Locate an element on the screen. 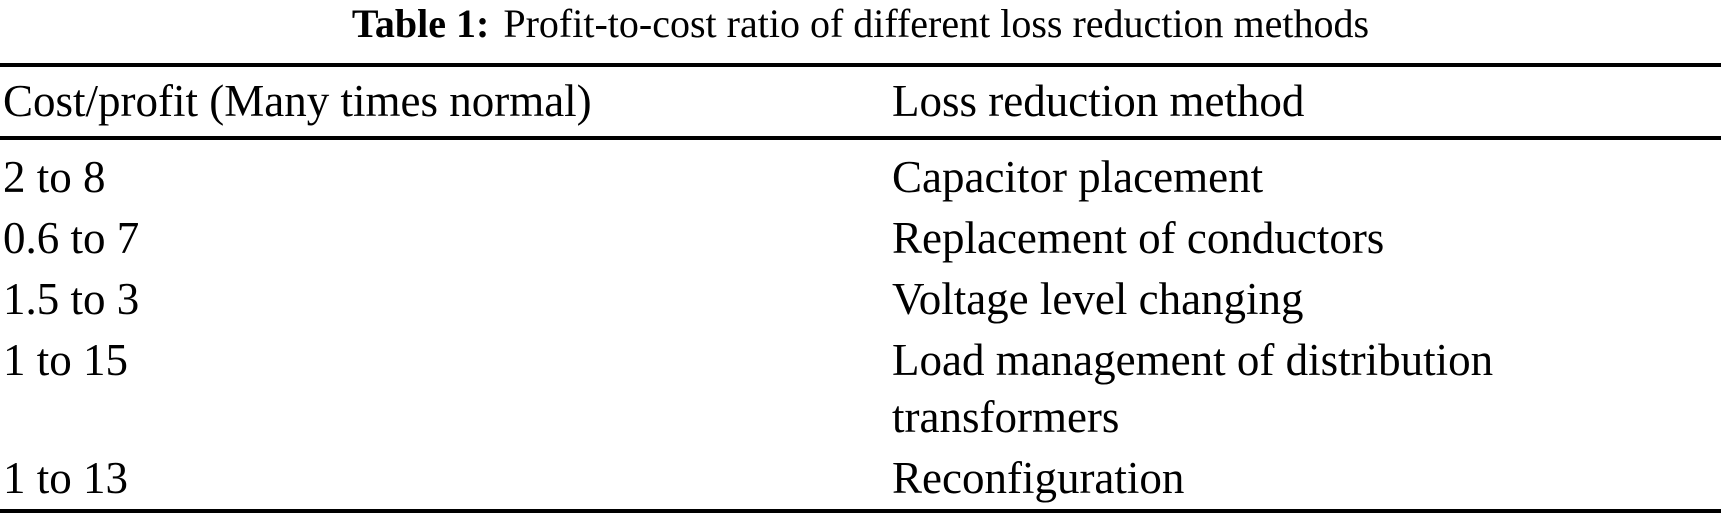 This screenshot has width=1721, height=517. table-row: 1.5 to 3 Voltage level changing is located at coordinates (860, 299).